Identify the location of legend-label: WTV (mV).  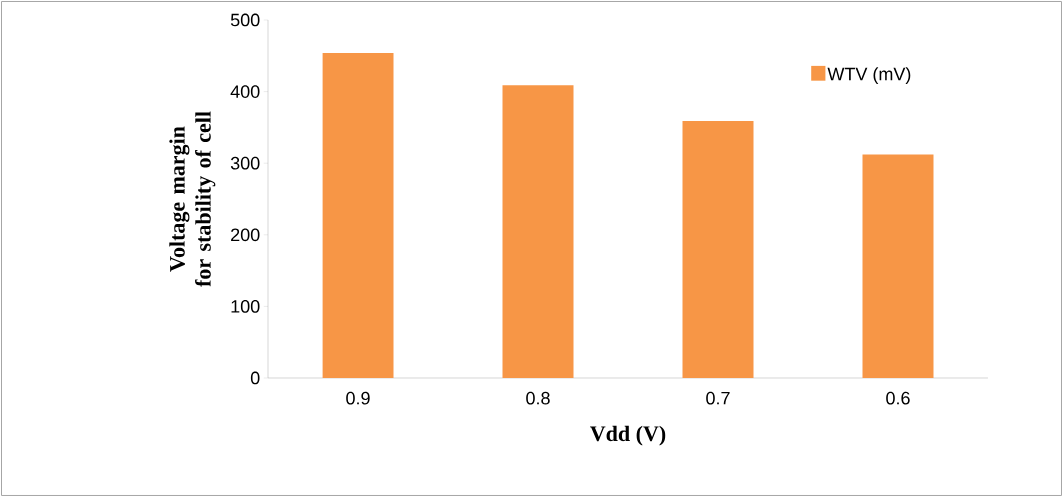
(869, 75).